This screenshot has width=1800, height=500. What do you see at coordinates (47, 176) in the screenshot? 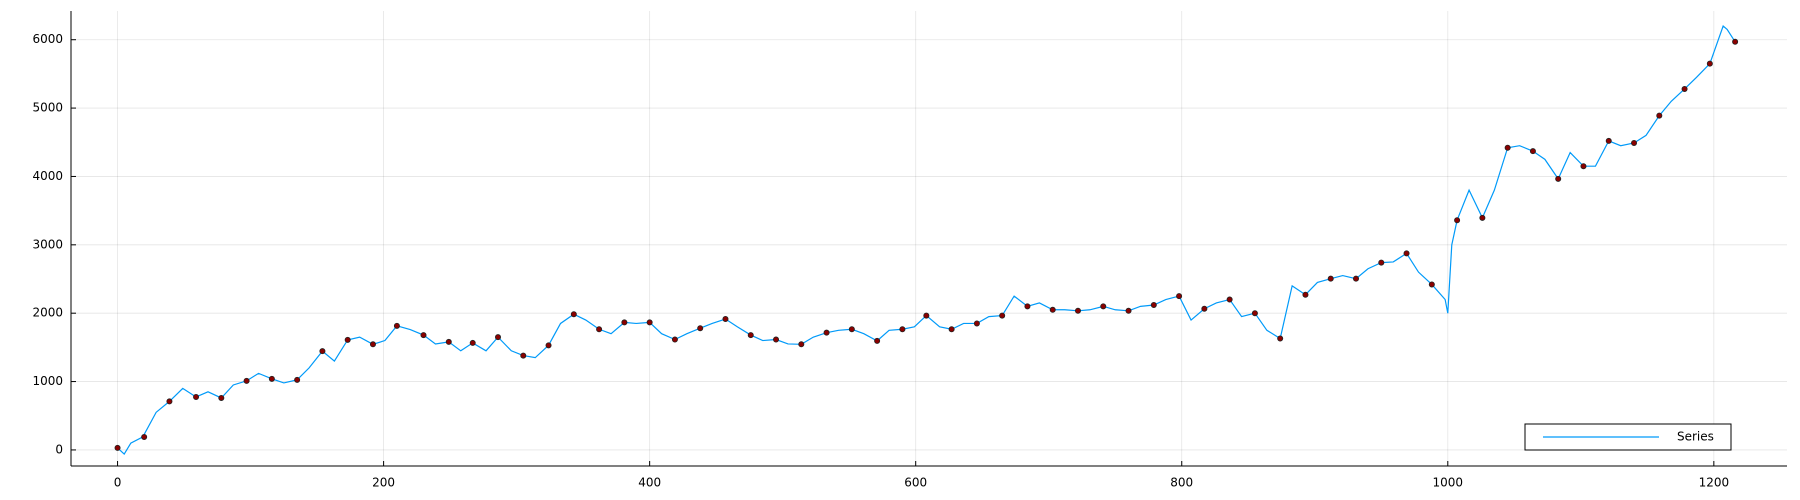
I see `y-tick-label: 4000` at bounding box center [47, 176].